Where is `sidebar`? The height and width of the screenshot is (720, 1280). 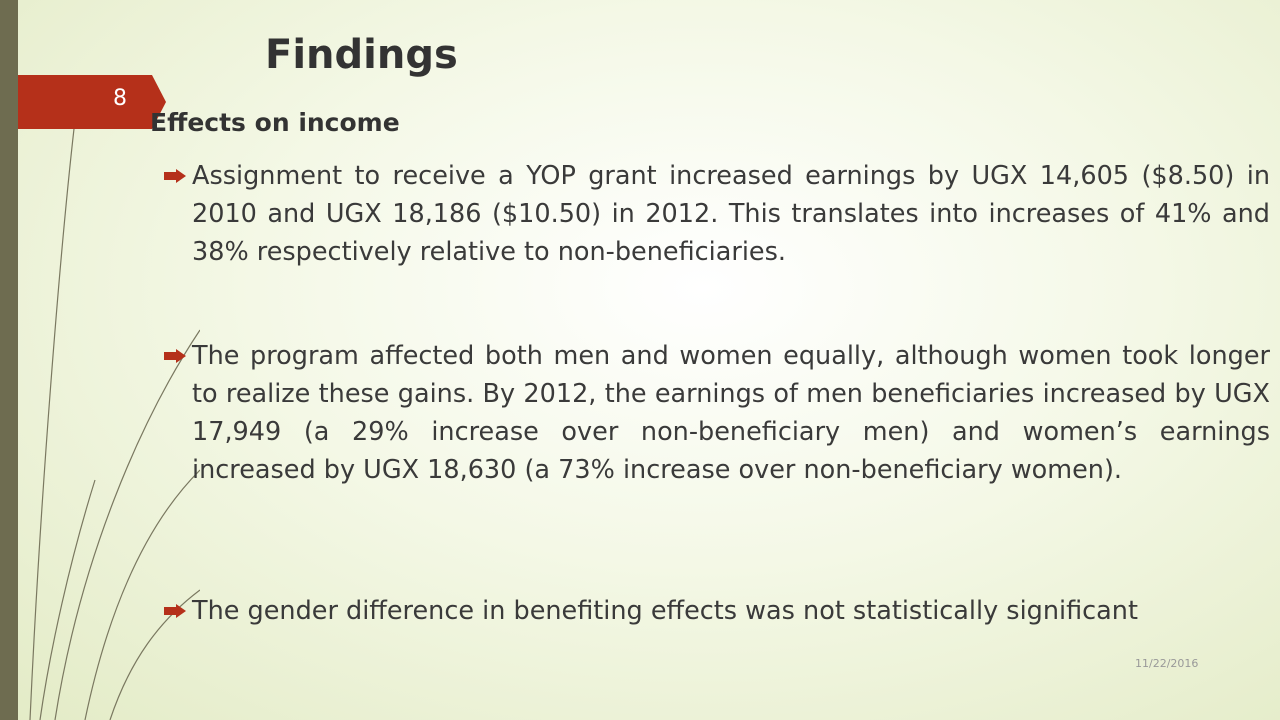
sidebar is located at coordinates (9, 360).